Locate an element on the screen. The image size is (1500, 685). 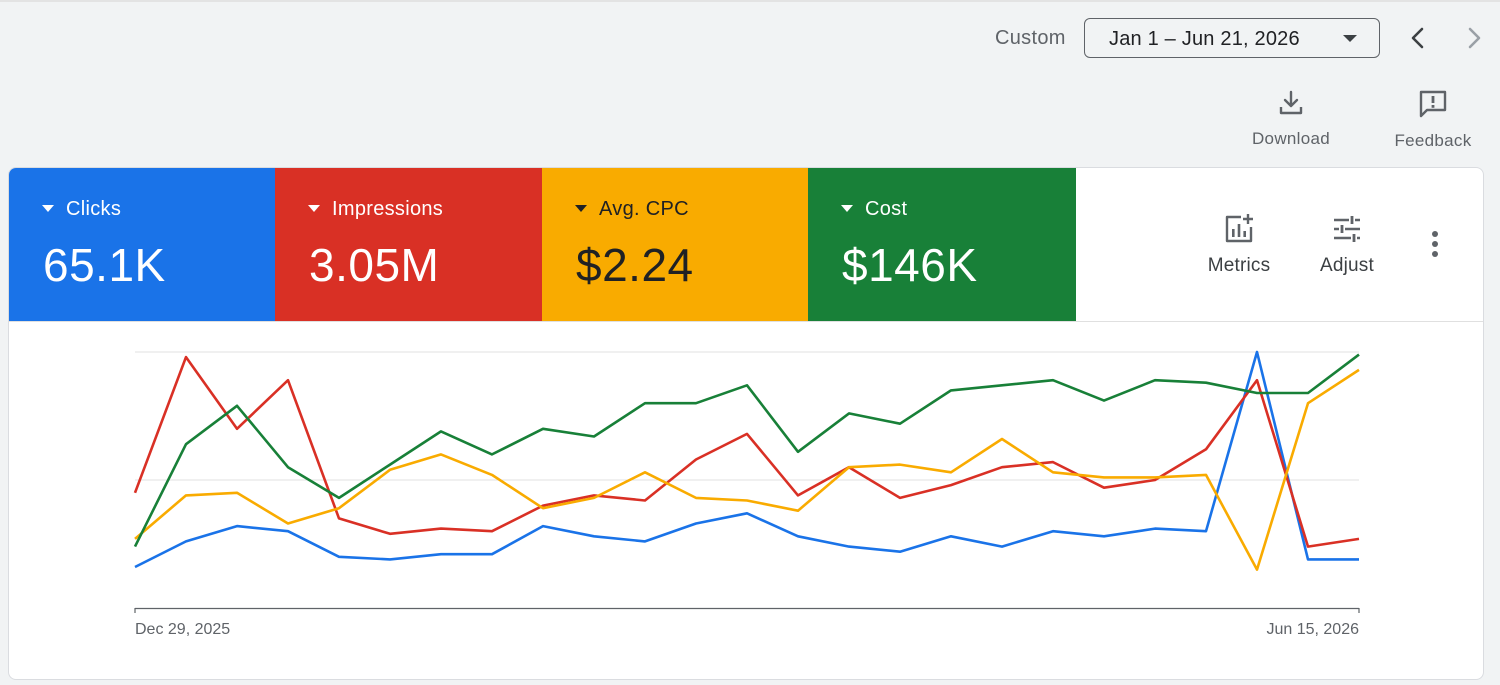
feedback-button: Feedback is located at coordinates (1433, 119).